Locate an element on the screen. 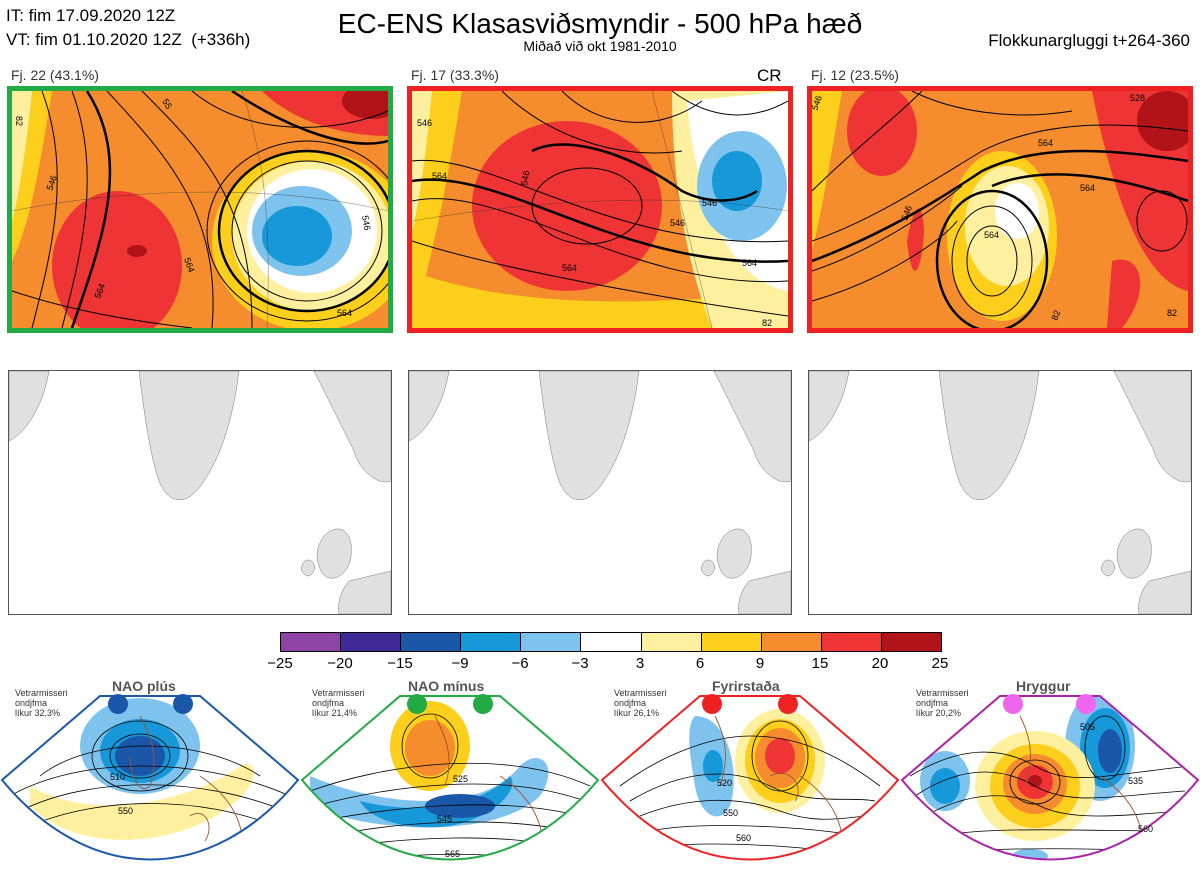 The image size is (1200, 871). contour-label: 505 is located at coordinates (1087, 727).